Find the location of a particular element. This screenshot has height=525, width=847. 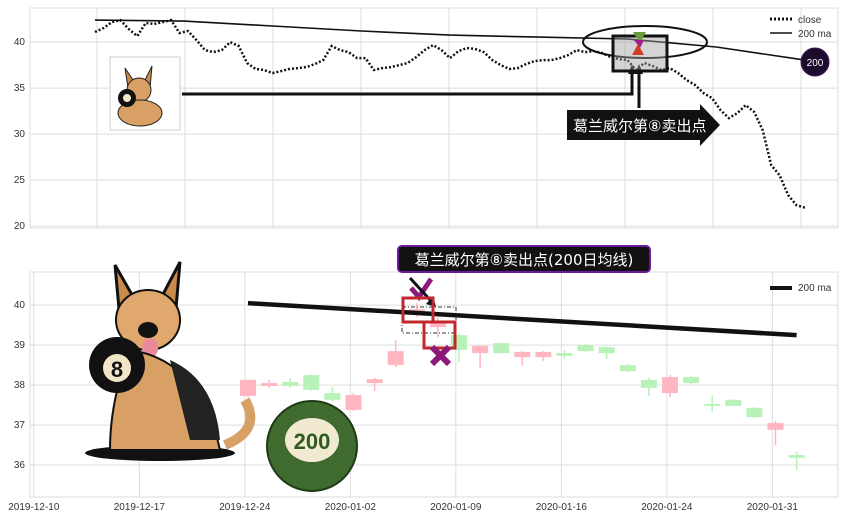

dog-with-8-ball-illustration: 8 is located at coordinates (170, 361).